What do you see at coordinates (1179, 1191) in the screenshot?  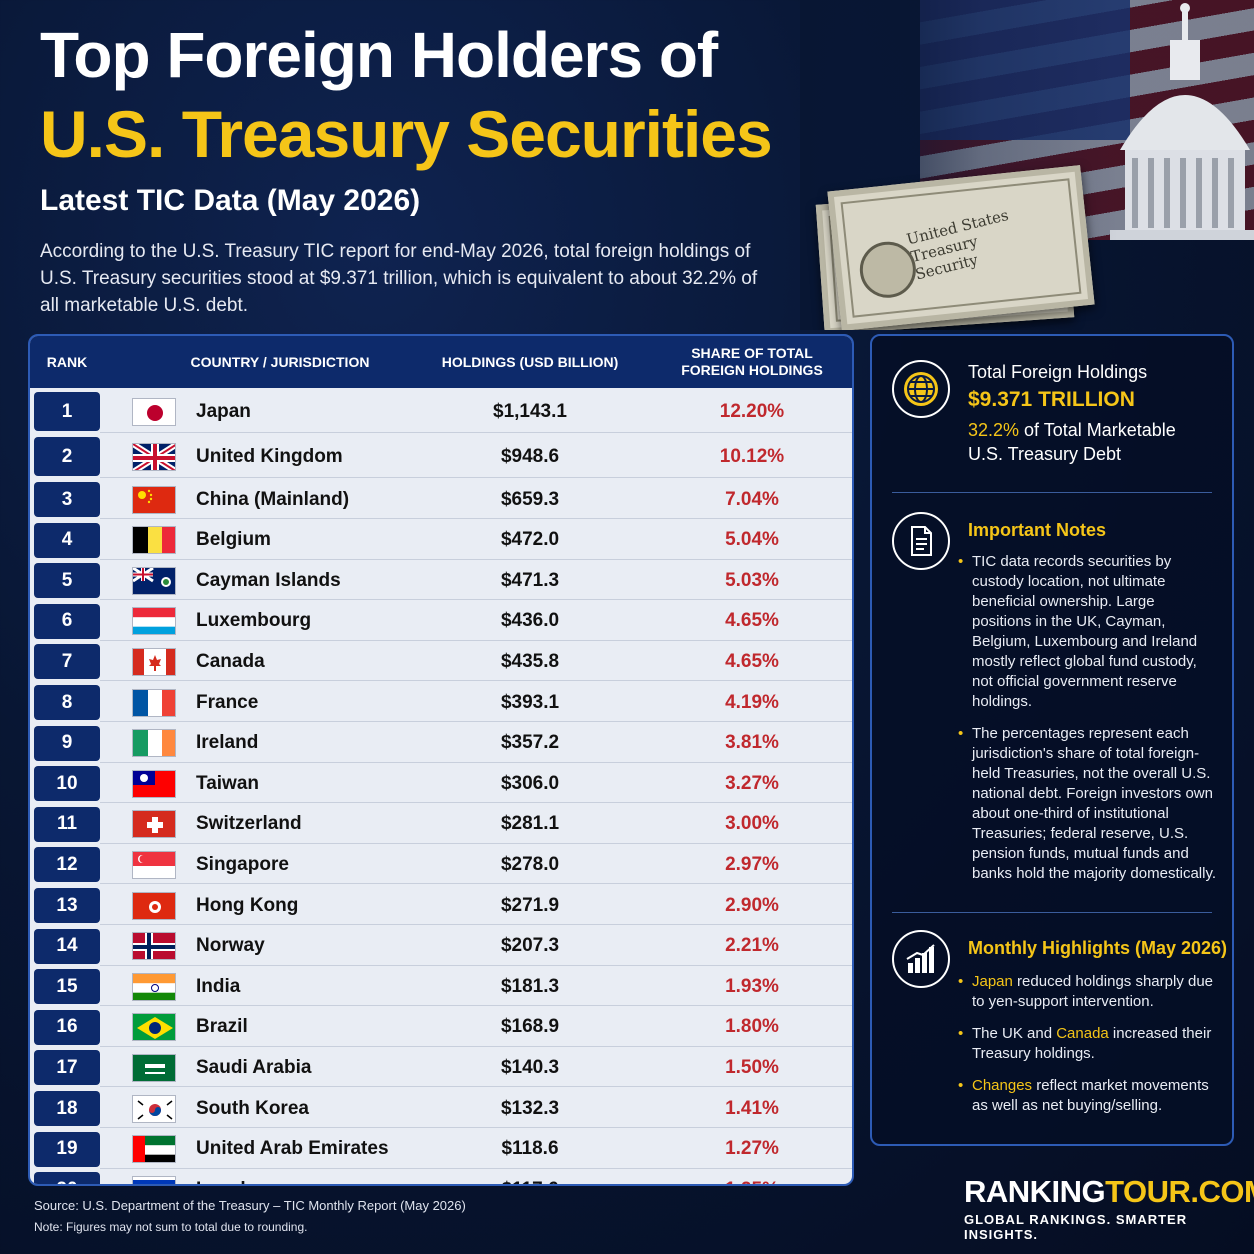 I see `brand-part-b: TOUR.COM` at bounding box center [1179, 1191].